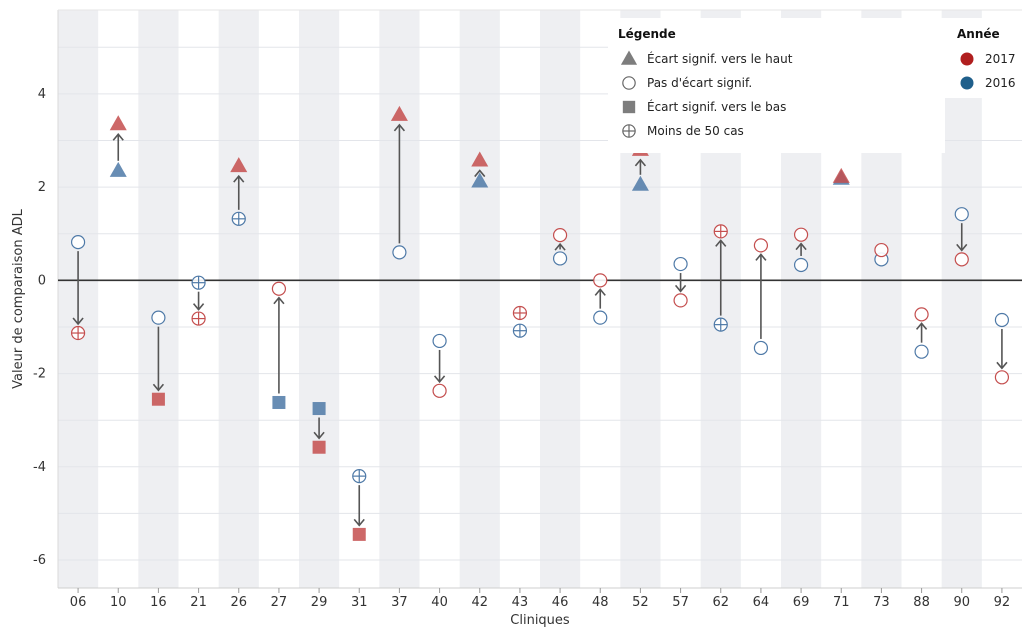  Describe the element at coordinates (39, 467) in the screenshot. I see `y-tick-label: -4` at that location.